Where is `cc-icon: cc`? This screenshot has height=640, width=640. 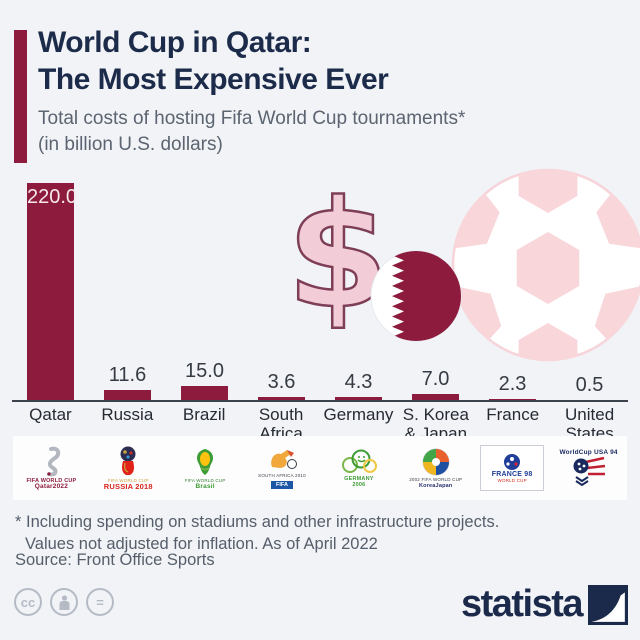 cc-icon: cc is located at coordinates (28, 602).